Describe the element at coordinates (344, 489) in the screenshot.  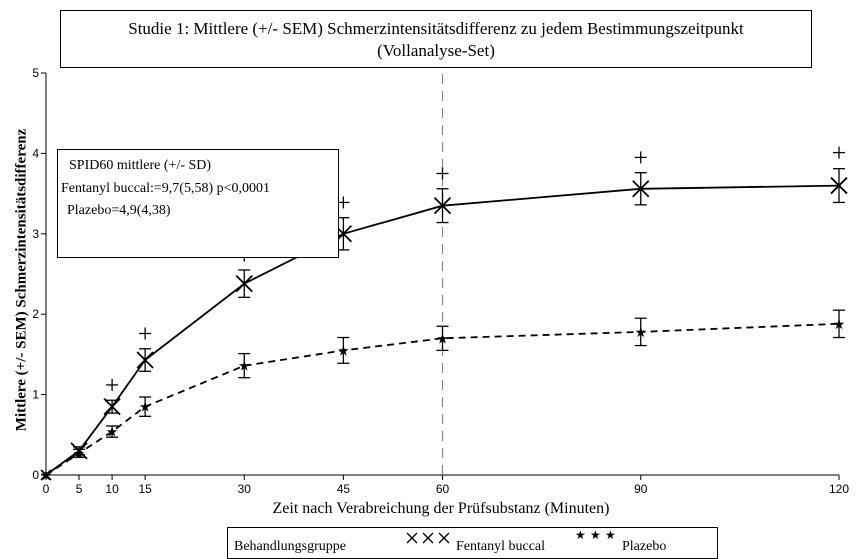
I see `x-tick-label-45: 45` at that location.